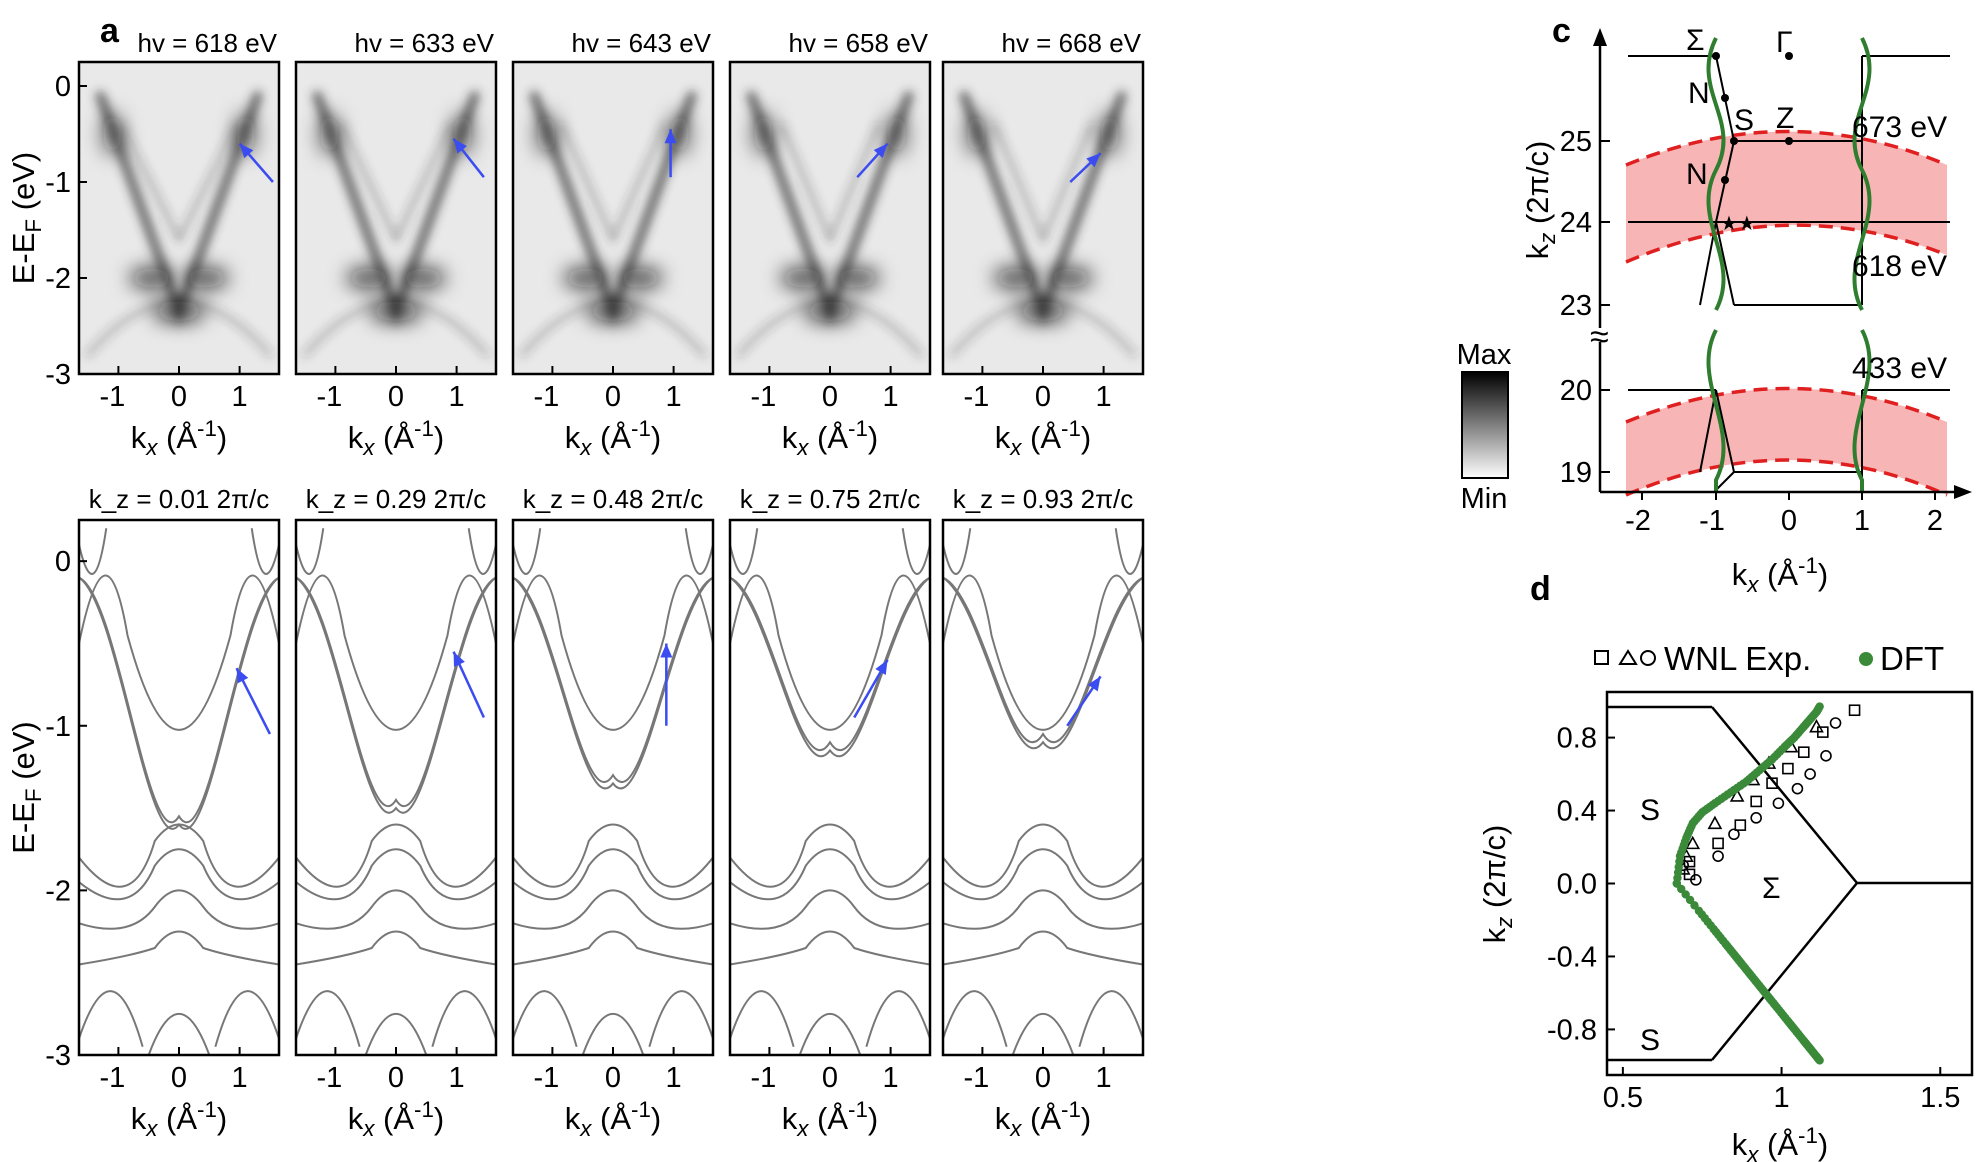  I want to click on arpes-map-2: hv = 643 eV -1 0 1kx (Å-1), so click(613, 244).